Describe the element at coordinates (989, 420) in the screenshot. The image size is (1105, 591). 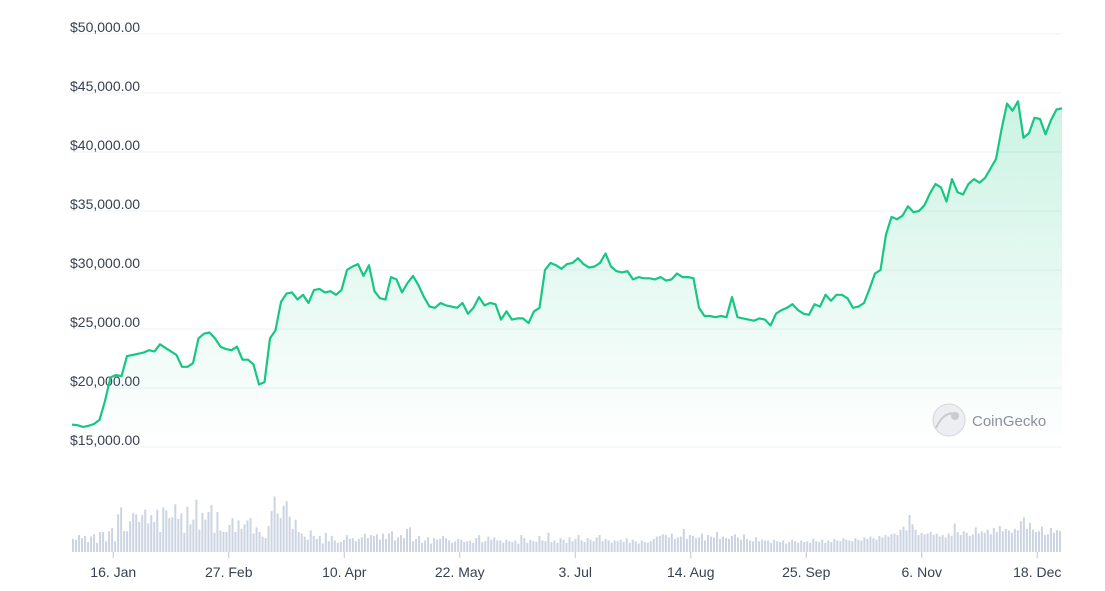
I see `coingecko-watermark: CoinGecko` at that location.